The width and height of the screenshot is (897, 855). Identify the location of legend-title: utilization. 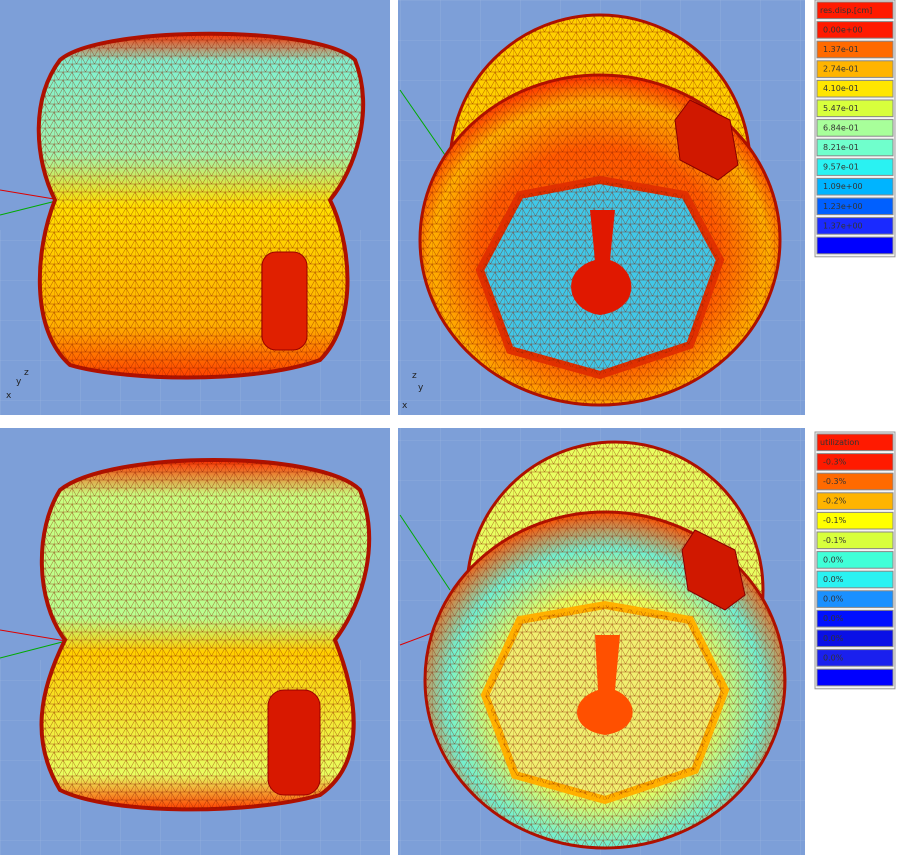
(839, 442).